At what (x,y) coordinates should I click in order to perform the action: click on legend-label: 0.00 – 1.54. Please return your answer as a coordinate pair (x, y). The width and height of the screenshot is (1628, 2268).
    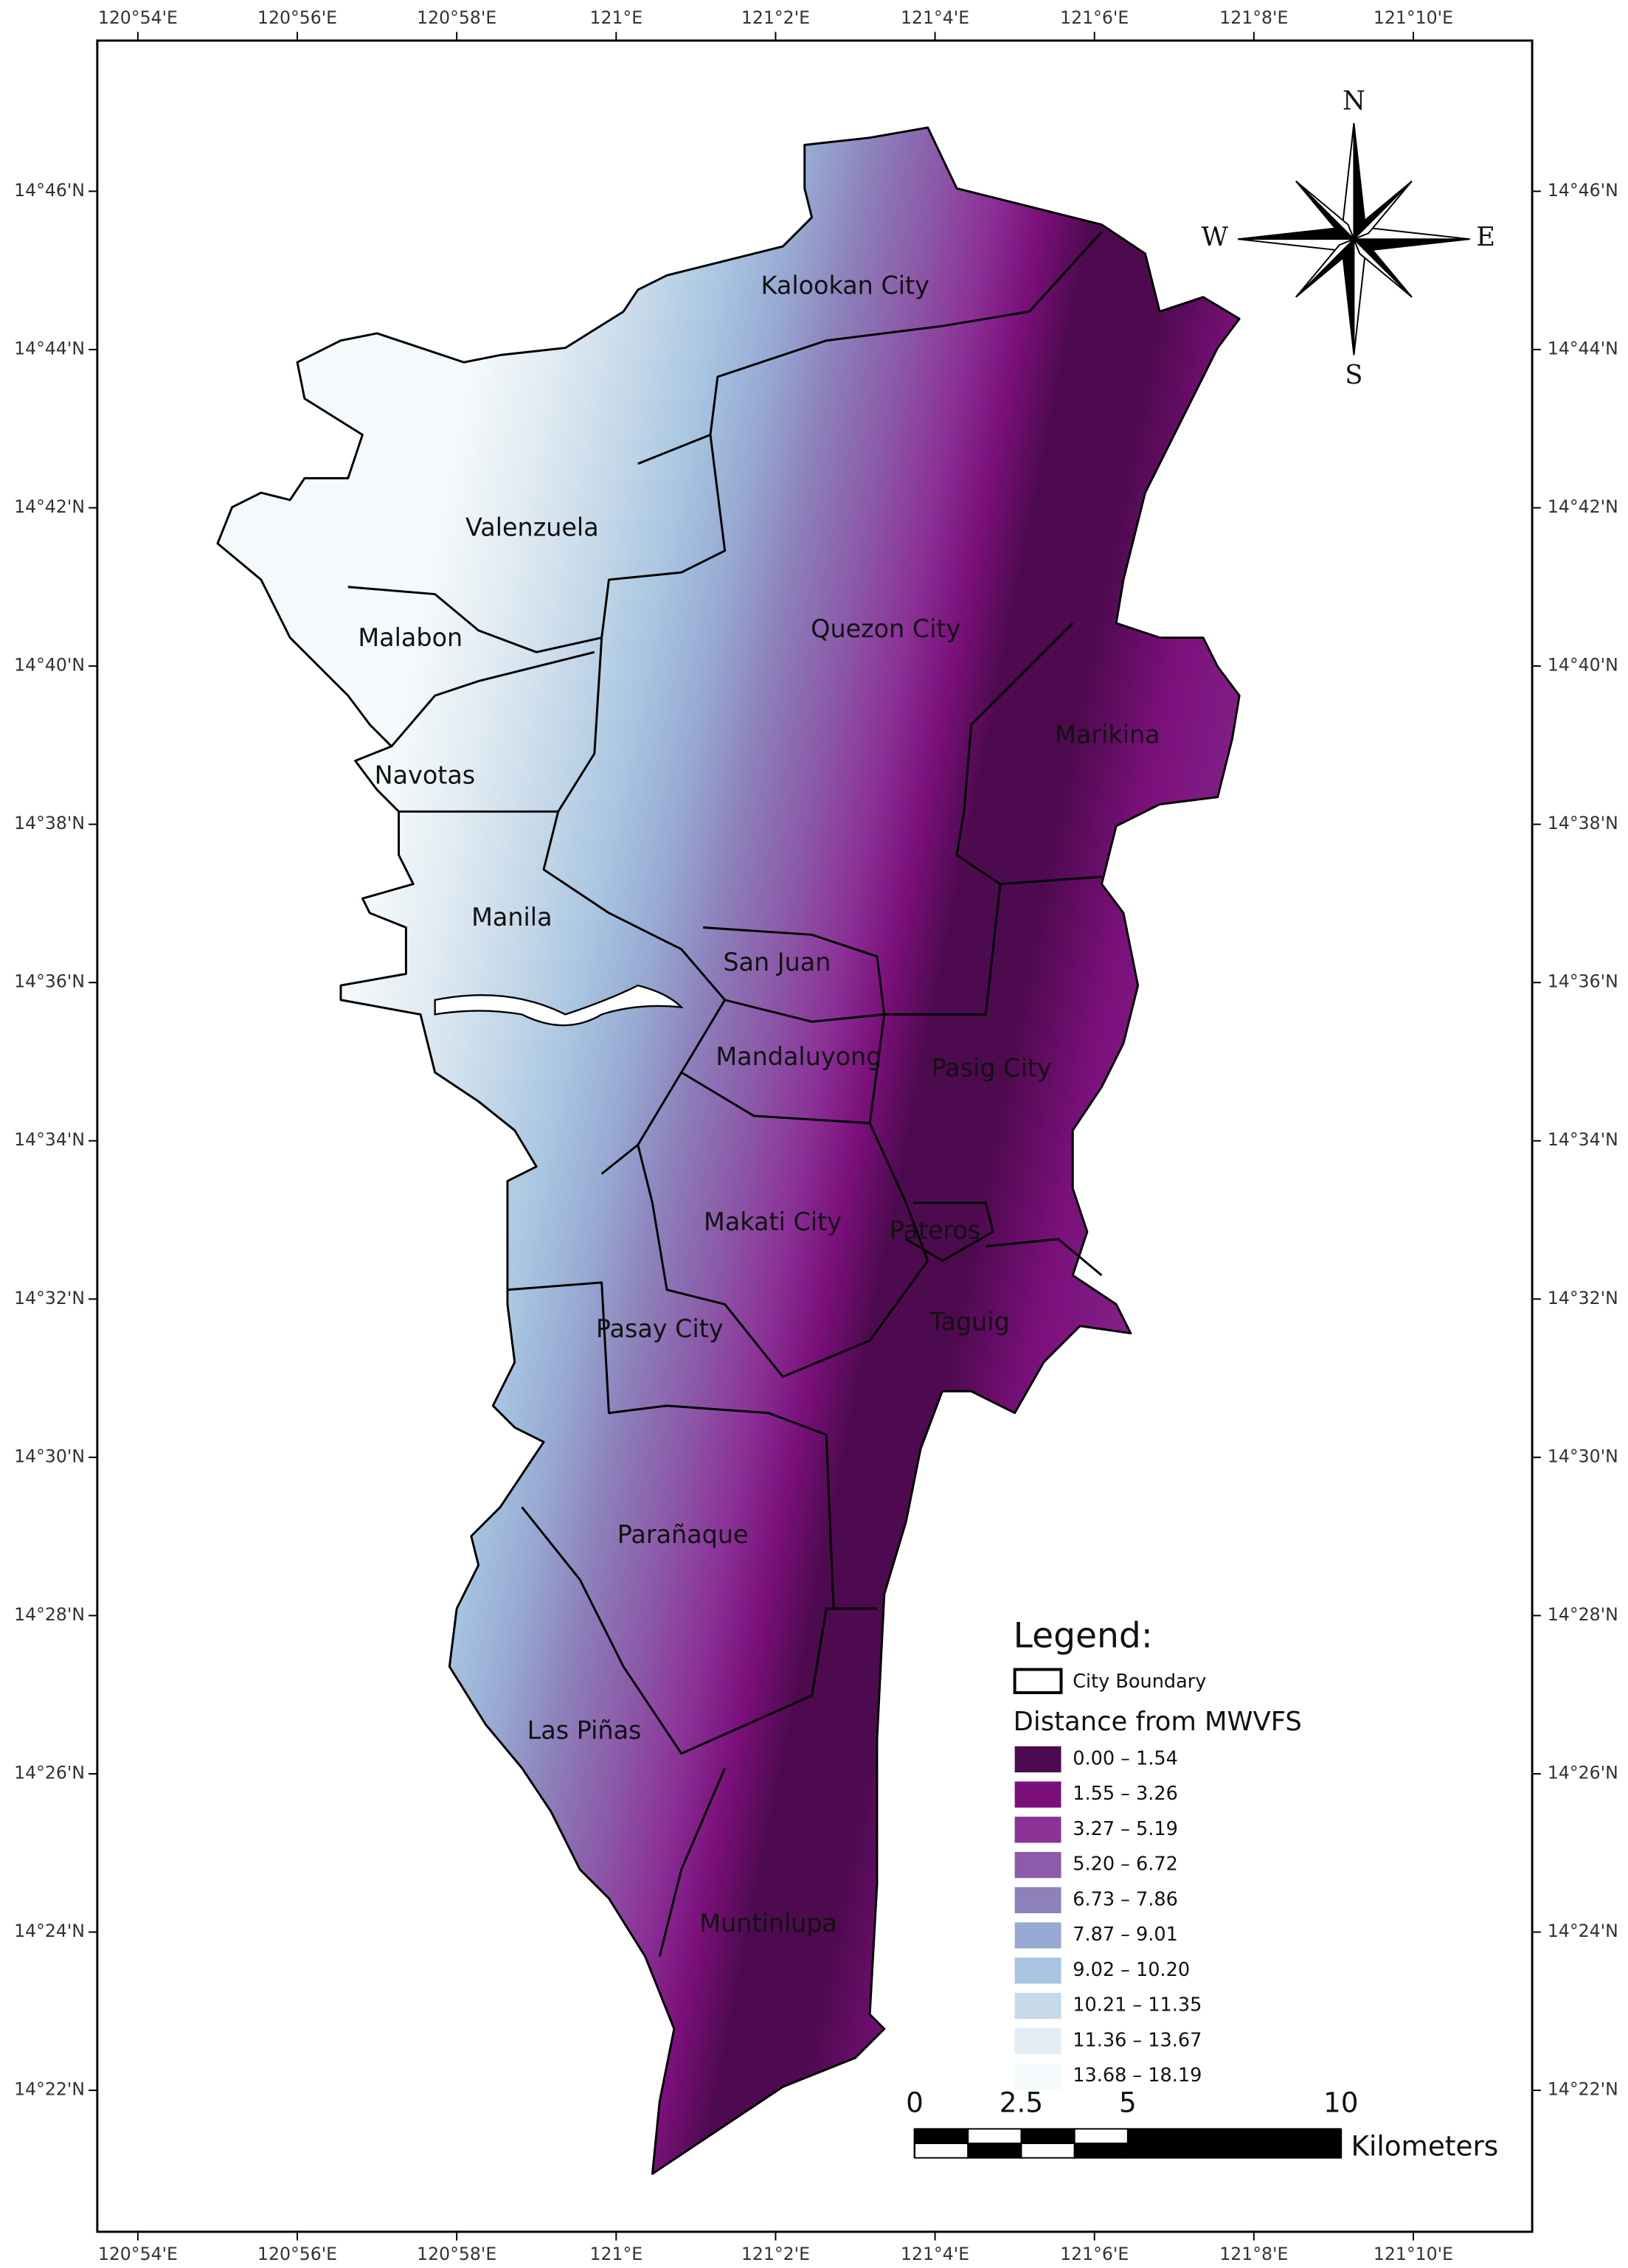
    Looking at the image, I should click on (1125, 1758).